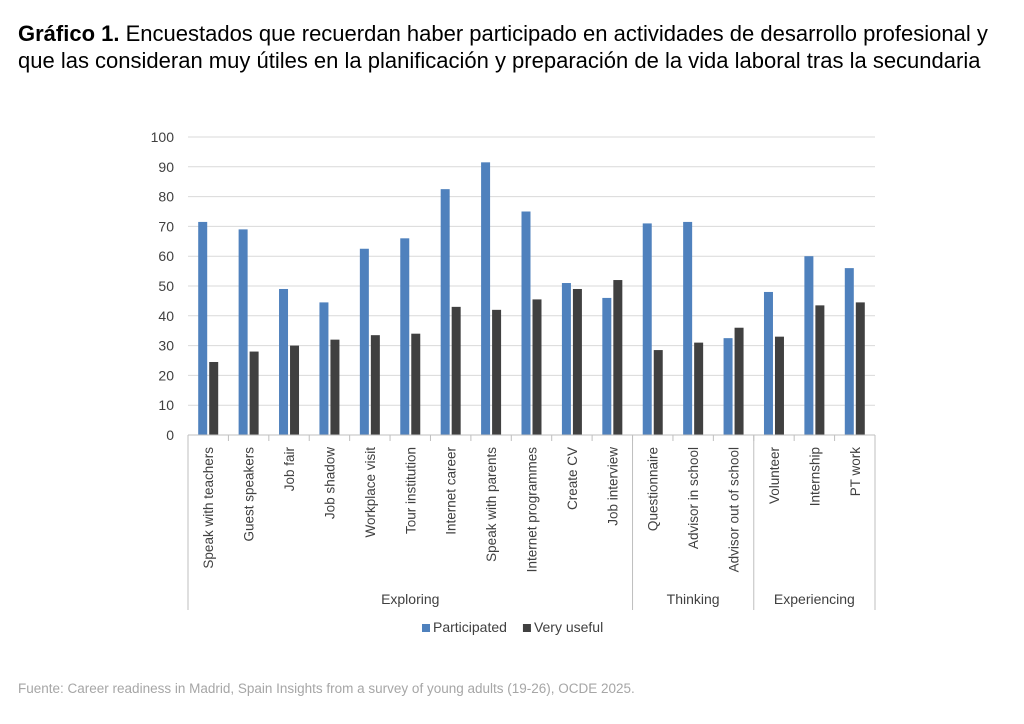 This screenshot has width=1024, height=724. Describe the element at coordinates (410, 599) in the screenshot. I see `group-label: Exploring` at that location.